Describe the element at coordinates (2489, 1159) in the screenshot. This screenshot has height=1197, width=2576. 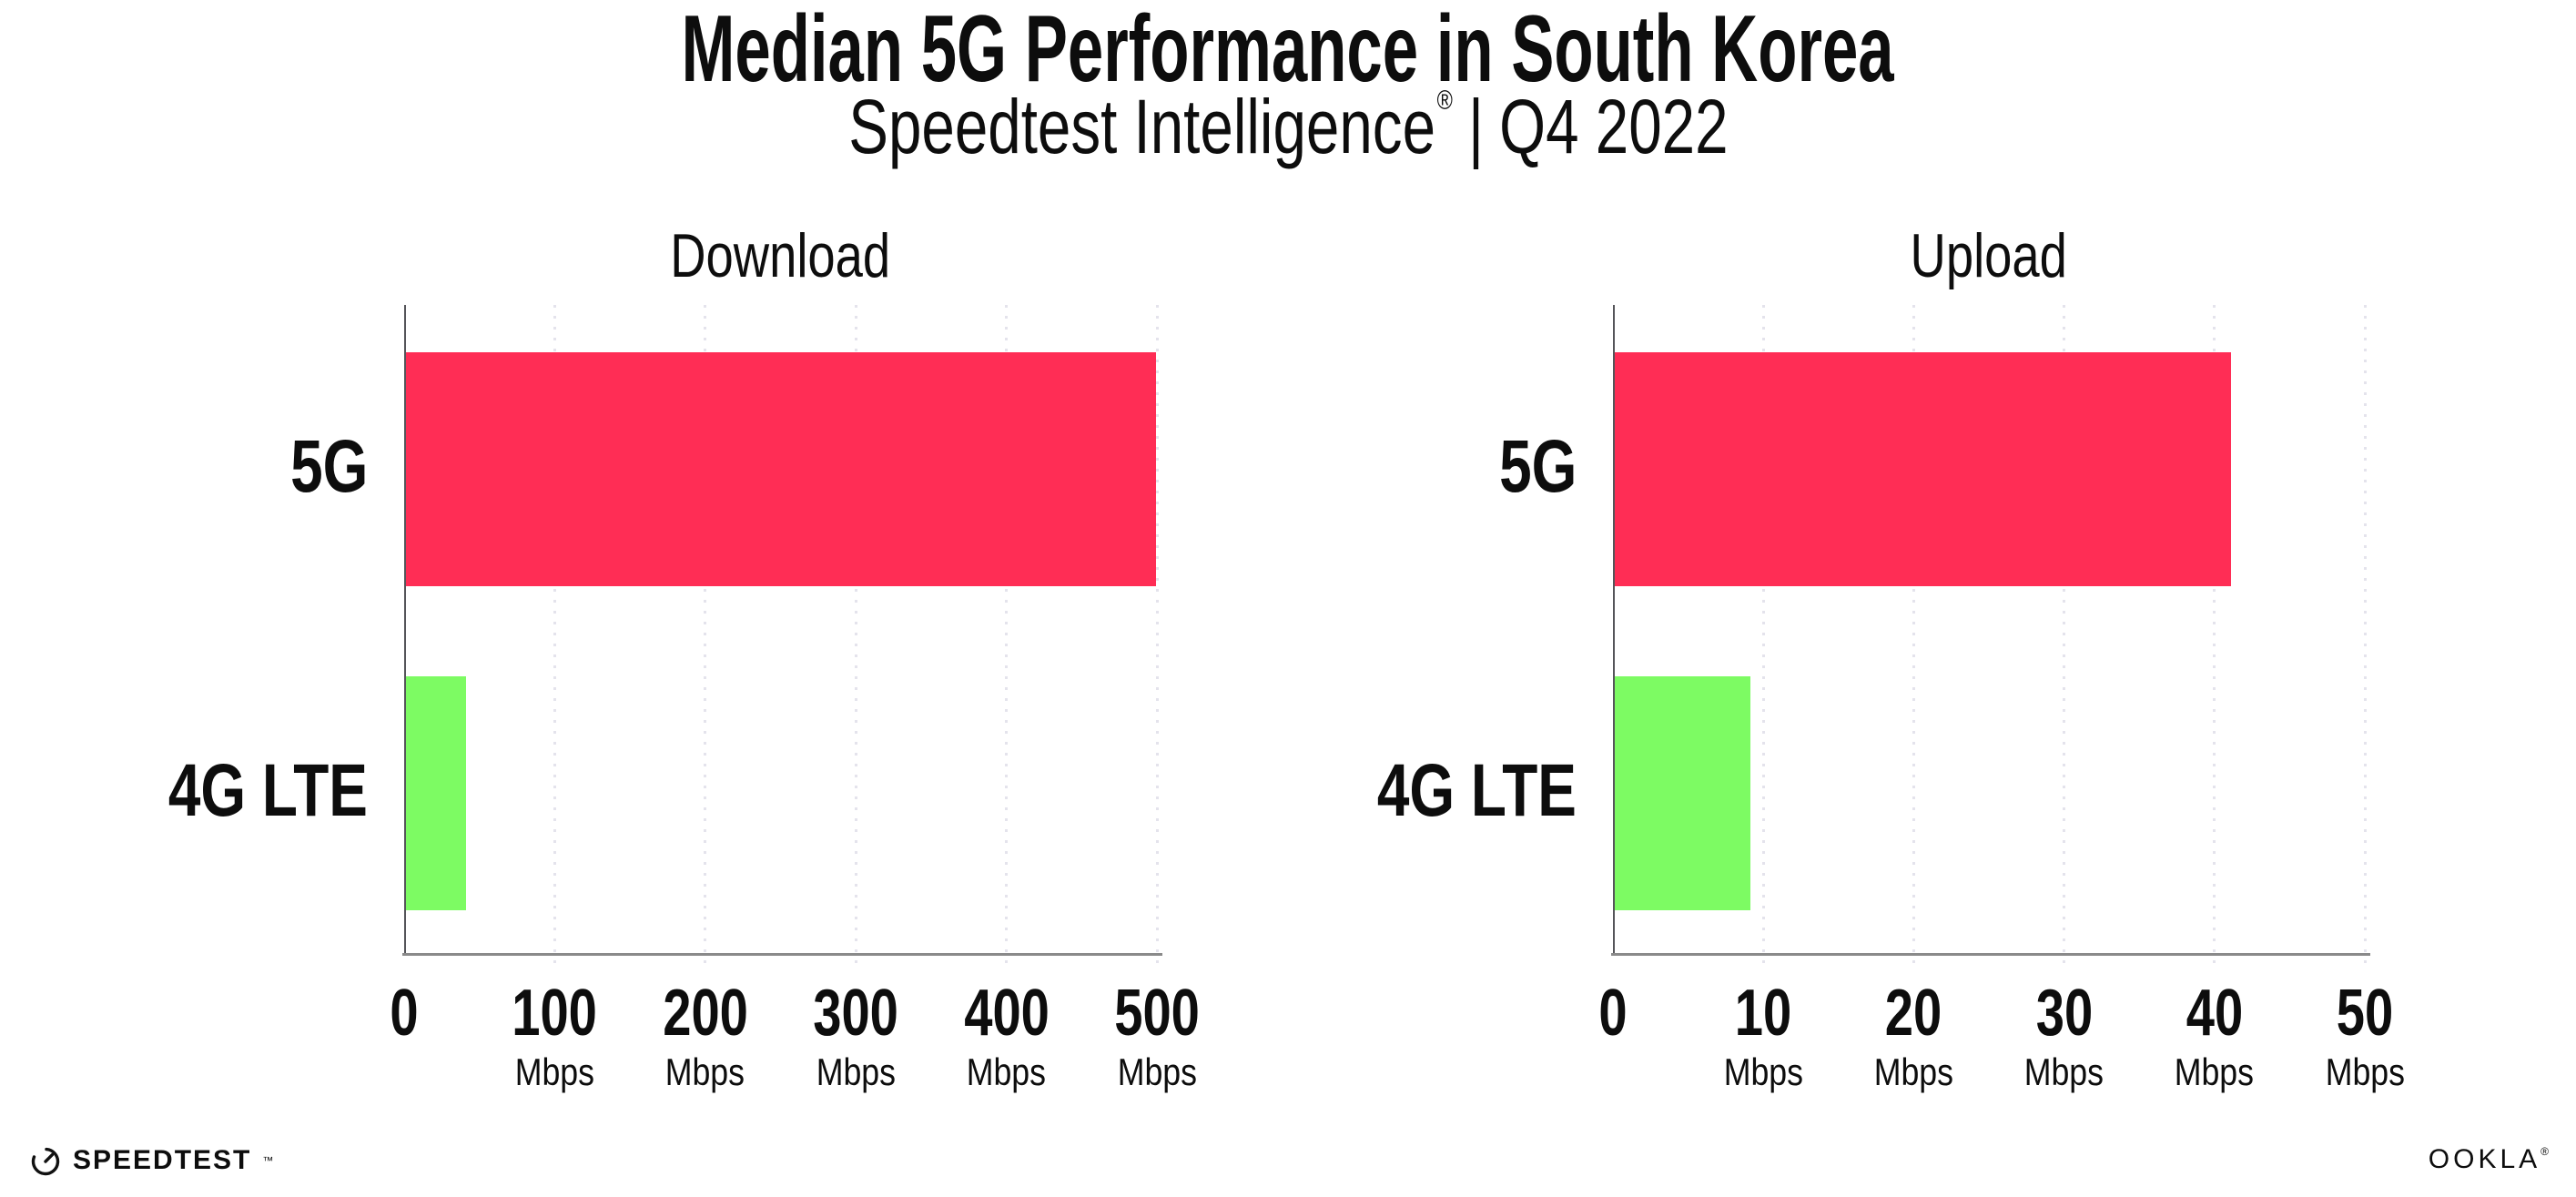
I see `ookla-logo: OOKLA®` at that location.